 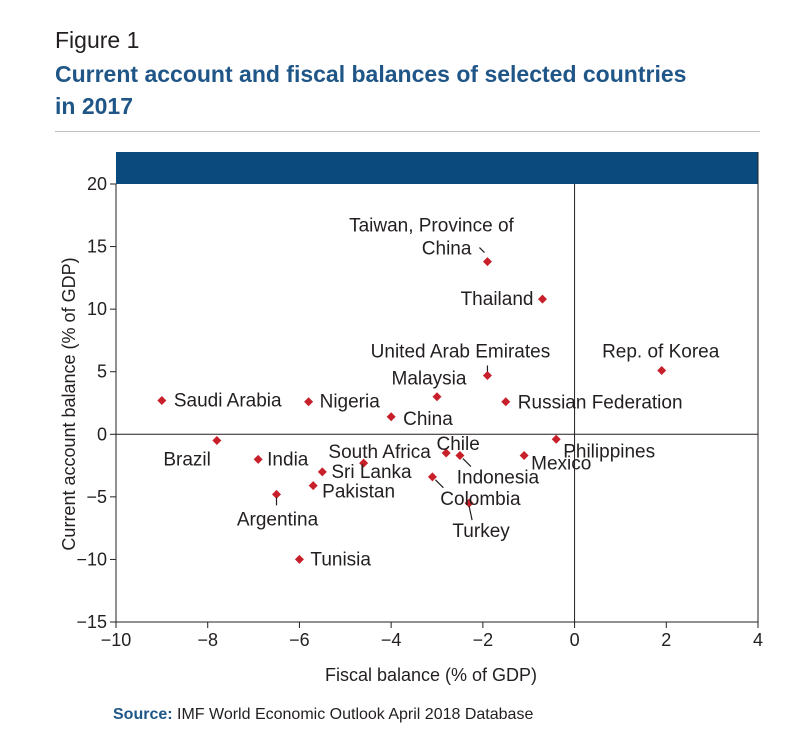 What do you see at coordinates (542, 299) in the screenshot?
I see `point-thailand` at bounding box center [542, 299].